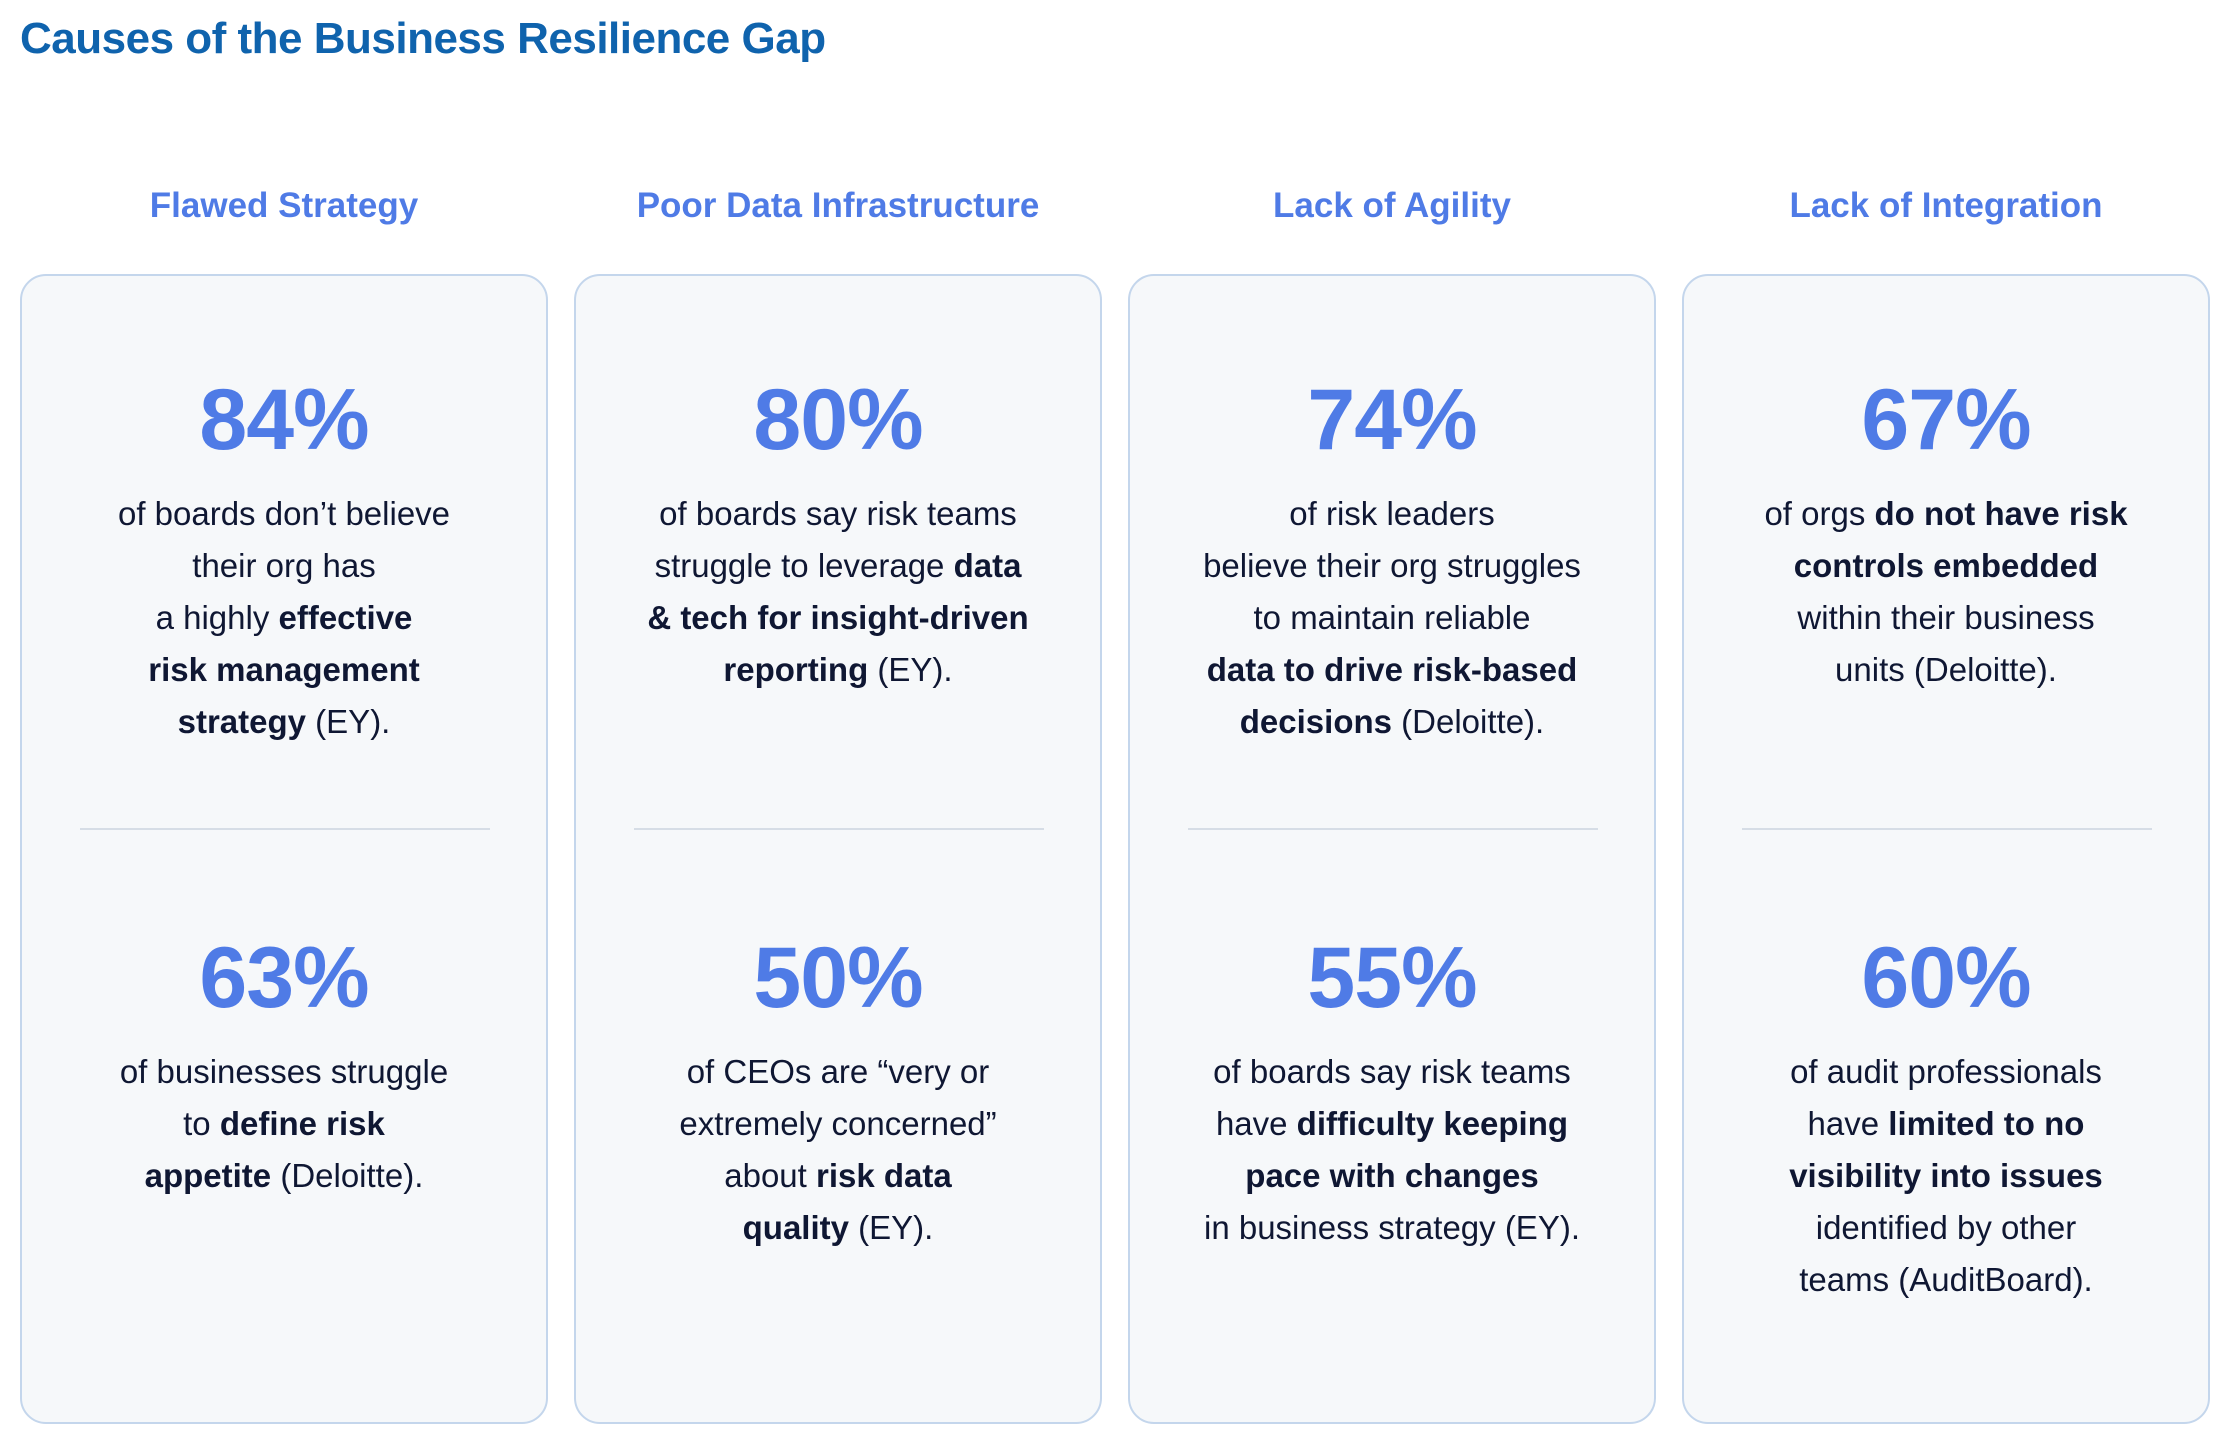 This screenshot has height=1451, width=2232. What do you see at coordinates (1946, 420) in the screenshot?
I see `stat-value: 67%` at bounding box center [1946, 420].